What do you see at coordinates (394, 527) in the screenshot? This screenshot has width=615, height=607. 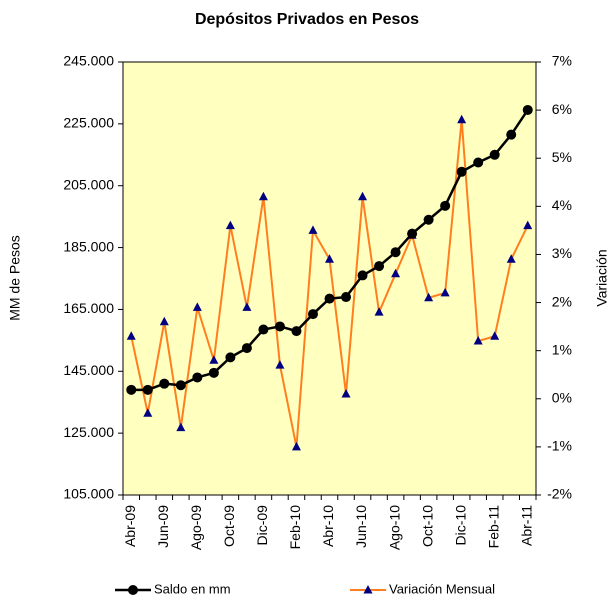 I see `x-tick-label: Ago-10` at bounding box center [394, 527].